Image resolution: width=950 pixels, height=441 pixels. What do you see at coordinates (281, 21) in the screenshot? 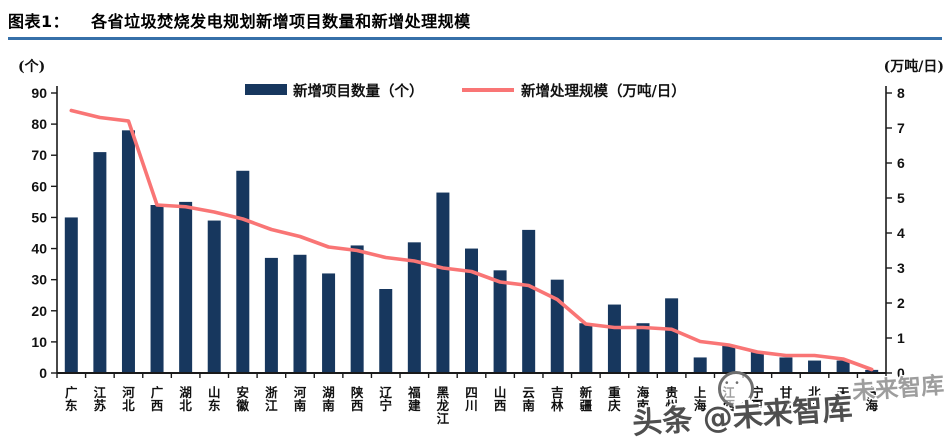
I see `figure-title: 各省垃圾焚烧发电规划新增项目数量和新增处理规模` at bounding box center [281, 21].